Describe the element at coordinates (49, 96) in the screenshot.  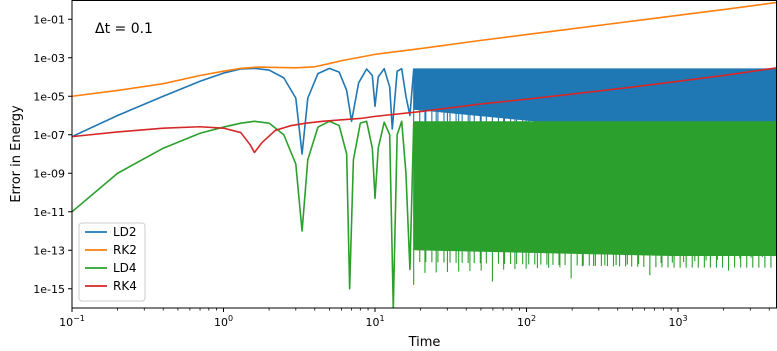
I see `y-tick-label: 1e-05` at that location.